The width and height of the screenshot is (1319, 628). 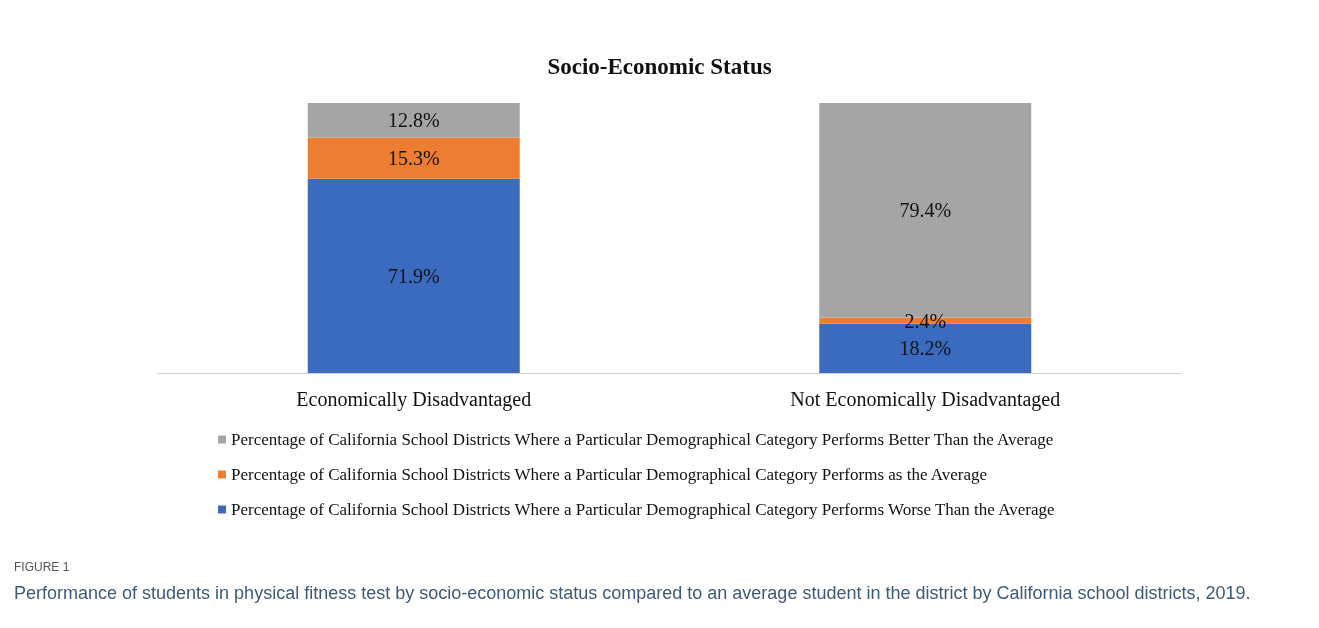 I want to click on data-label: 12.8%, so click(x=413, y=120).